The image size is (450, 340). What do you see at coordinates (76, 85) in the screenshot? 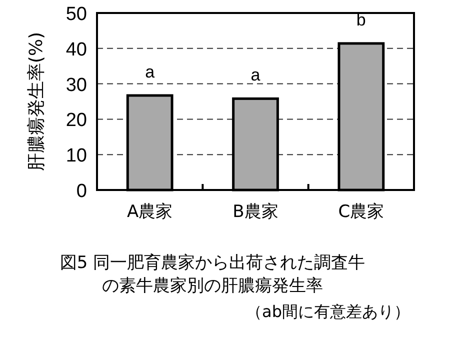
I see `y-tick-label: 30` at bounding box center [76, 85].